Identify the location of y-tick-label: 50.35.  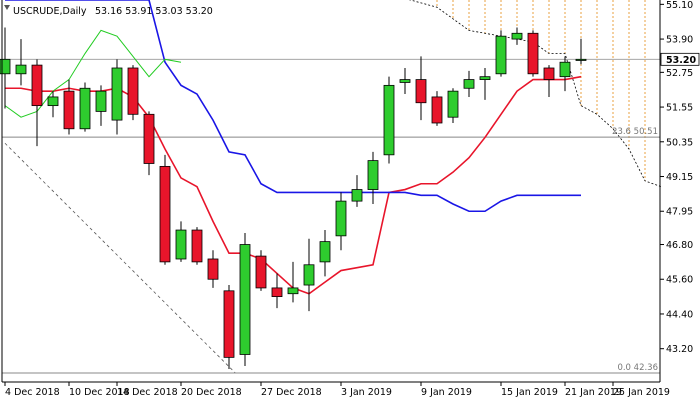
(679, 142).